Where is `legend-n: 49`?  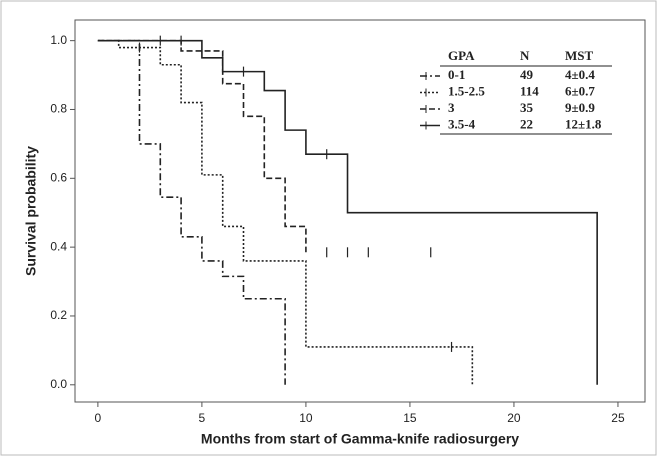
legend-n: 49 is located at coordinates (527, 74).